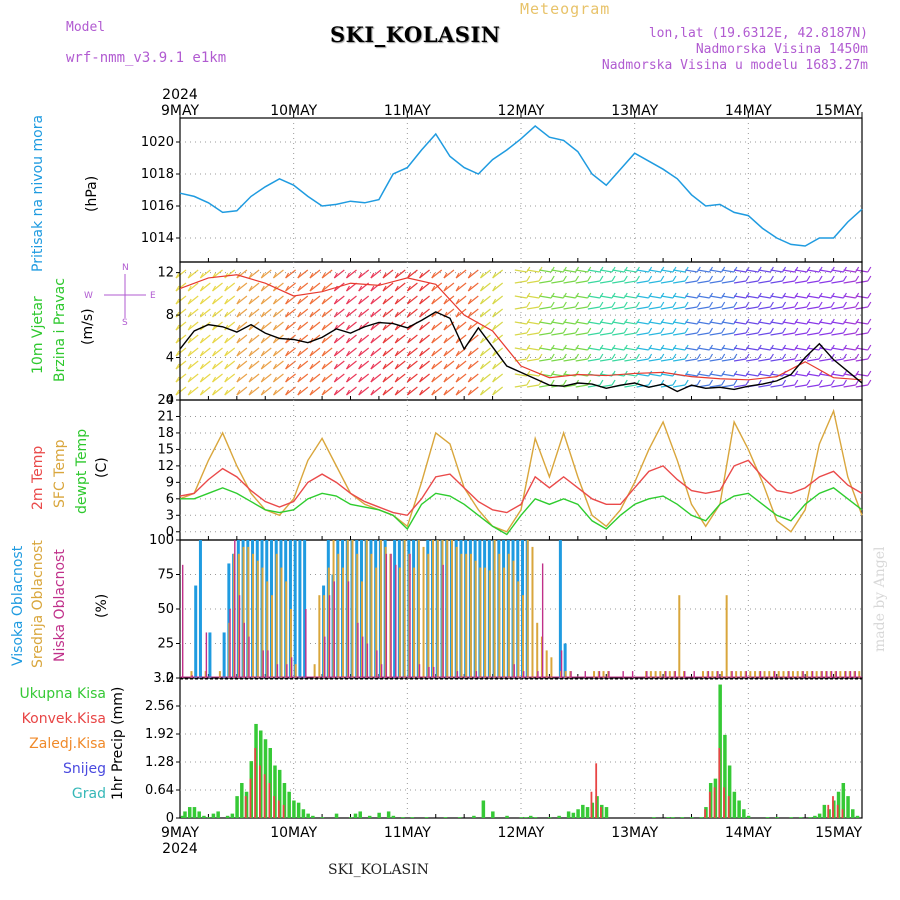  I want to click on y-tick-label-cloud: 50, so click(165, 609).